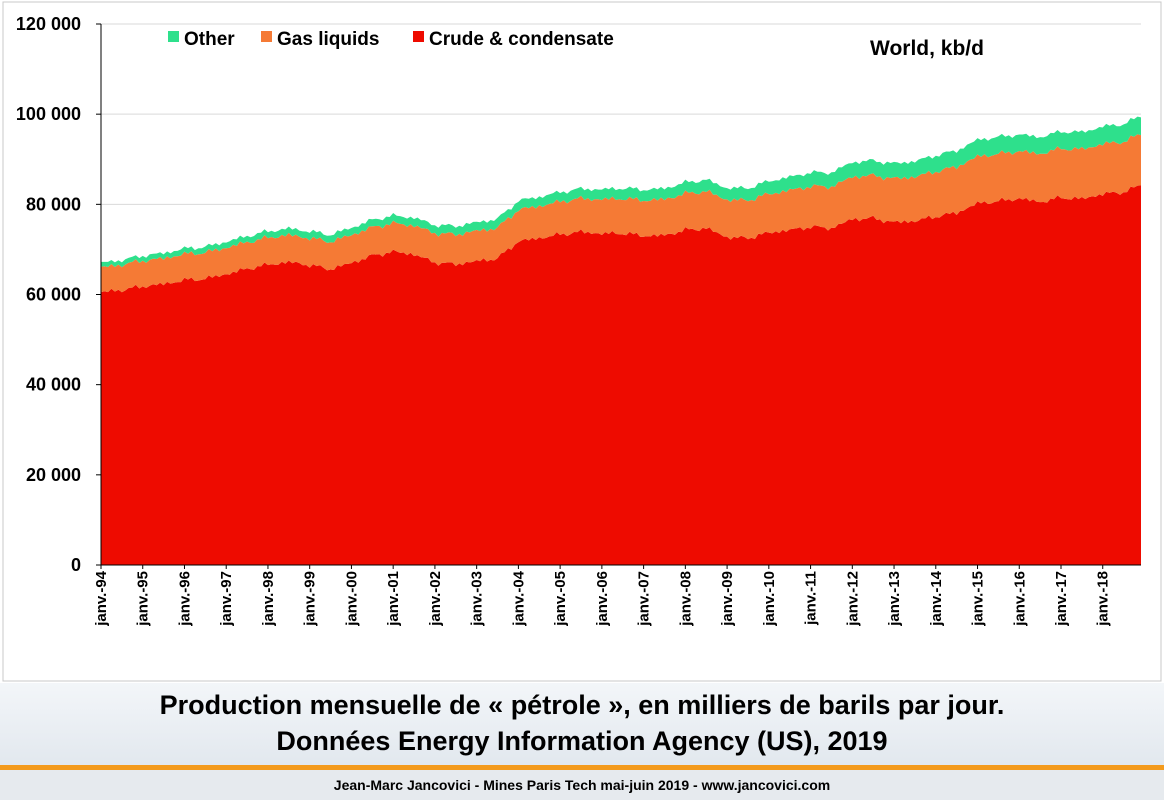 This screenshot has height=800, width=1164. Describe the element at coordinates (351, 599) in the screenshot. I see `x-tick-label: janv.-00` at that location.